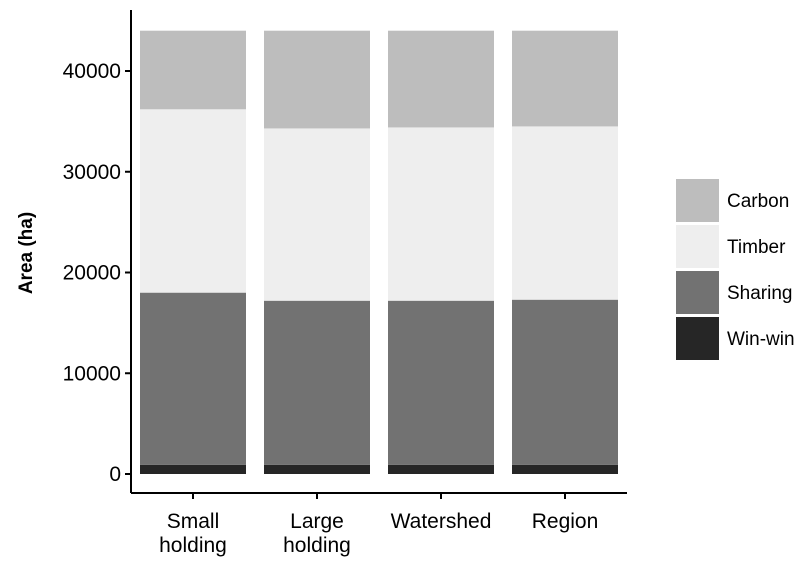  I want to click on x-tick-label: Watershed, so click(441, 521).